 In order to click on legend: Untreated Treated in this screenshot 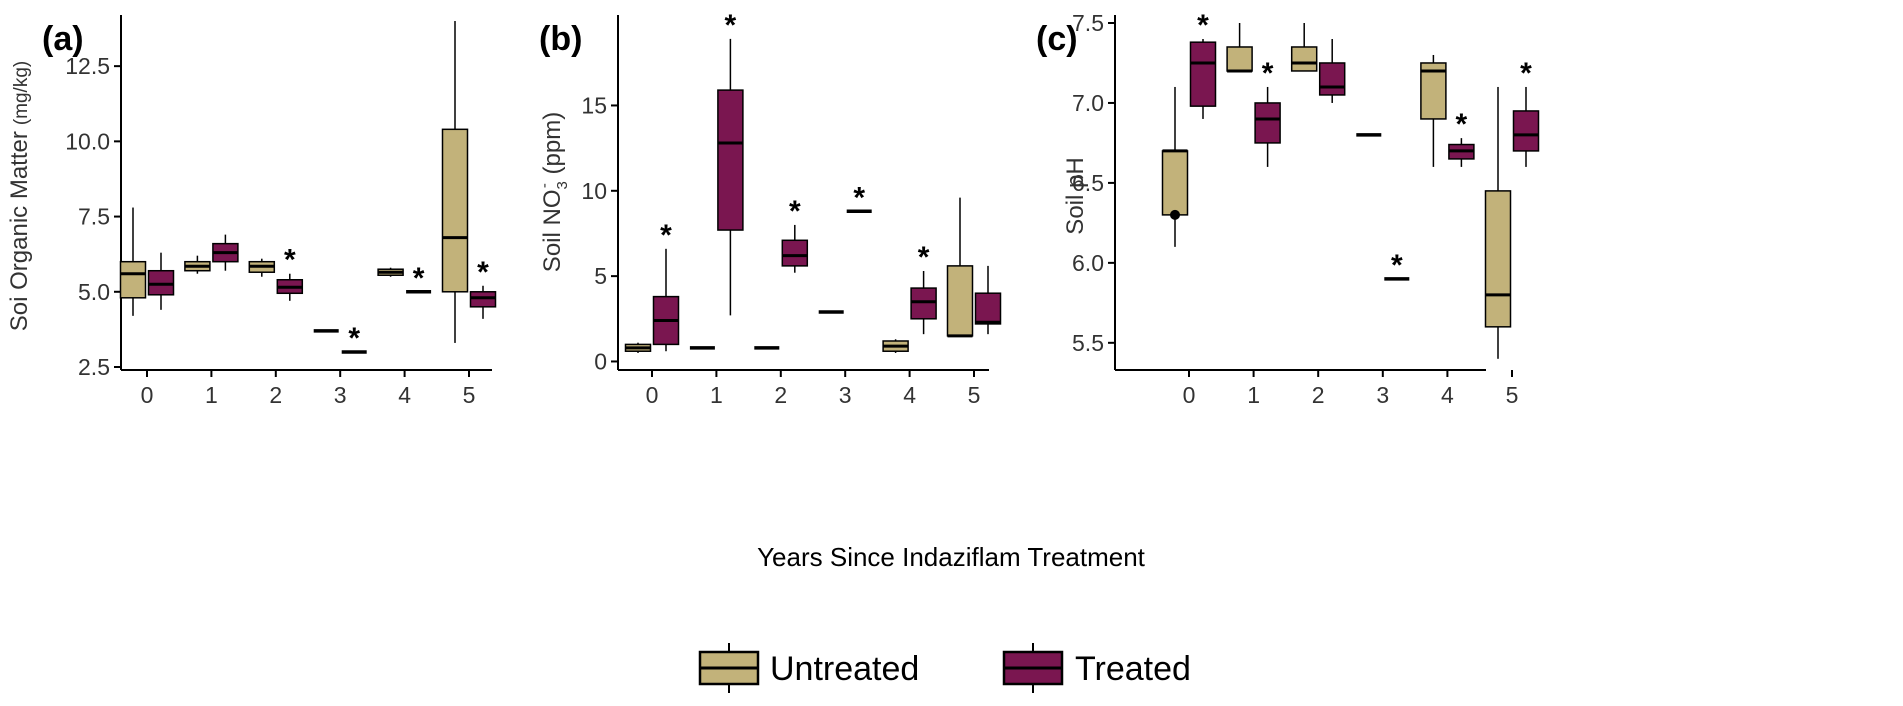, I will do `click(944, 668)`.